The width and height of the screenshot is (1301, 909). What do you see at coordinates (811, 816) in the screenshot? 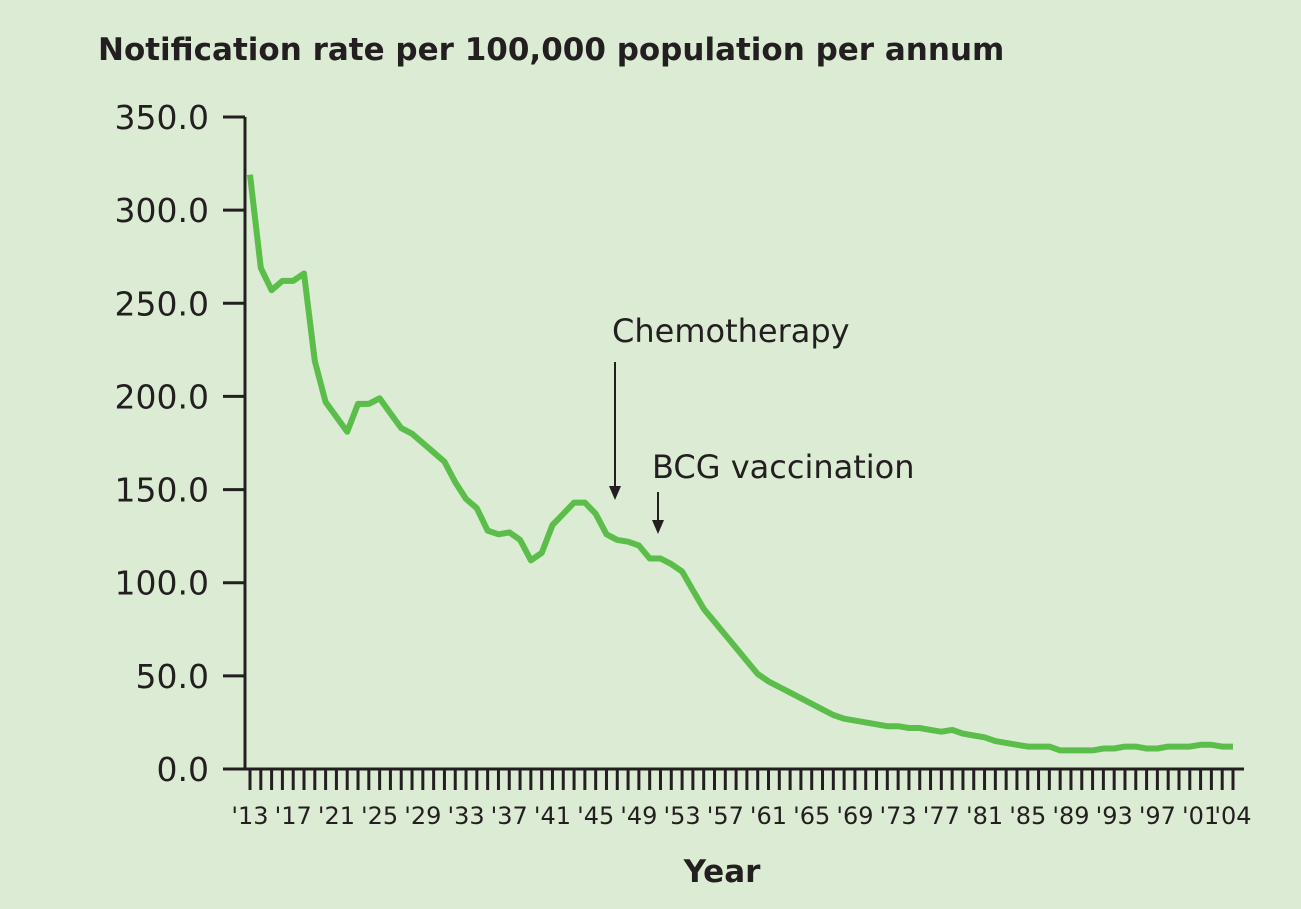
I see `x-tick-label: '65` at bounding box center [811, 816].